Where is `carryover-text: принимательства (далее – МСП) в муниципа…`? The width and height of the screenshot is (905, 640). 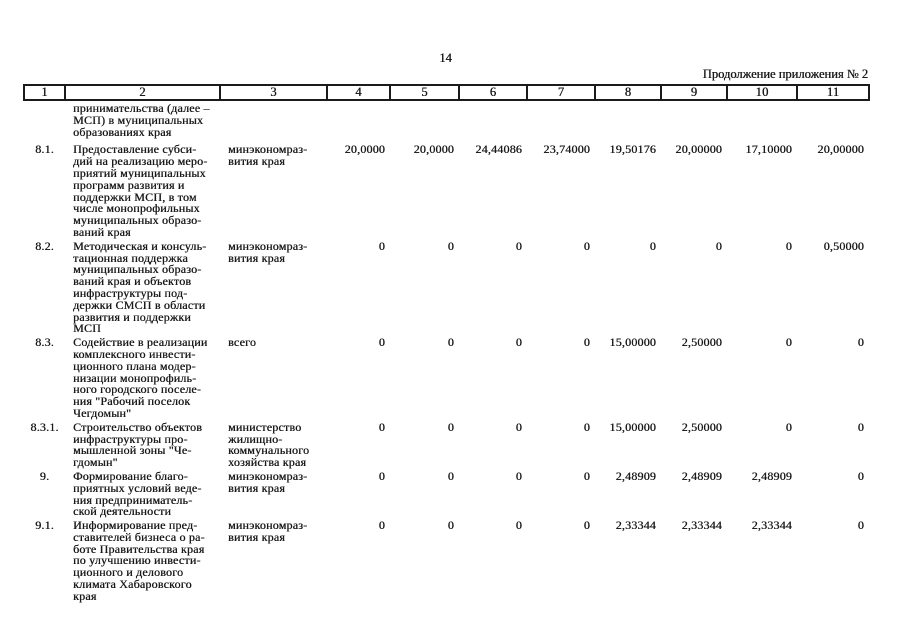
carryover-text: принимательства (далее – МСП) в муниципа… is located at coordinates (141, 120).